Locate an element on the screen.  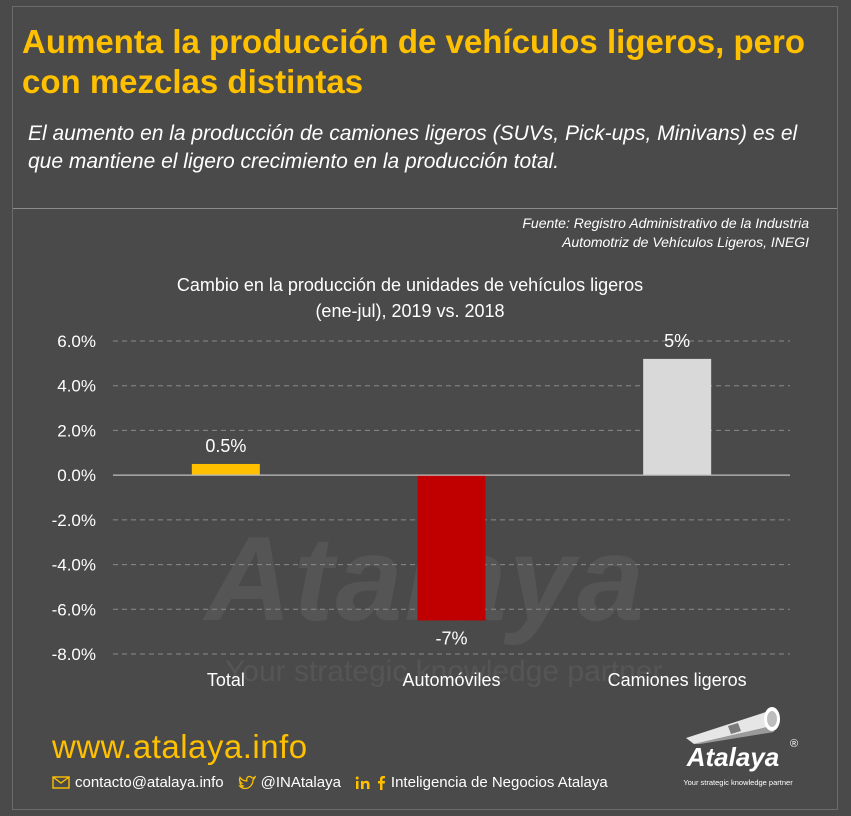
footer-url: www.atalaya.info is located at coordinates (180, 746).